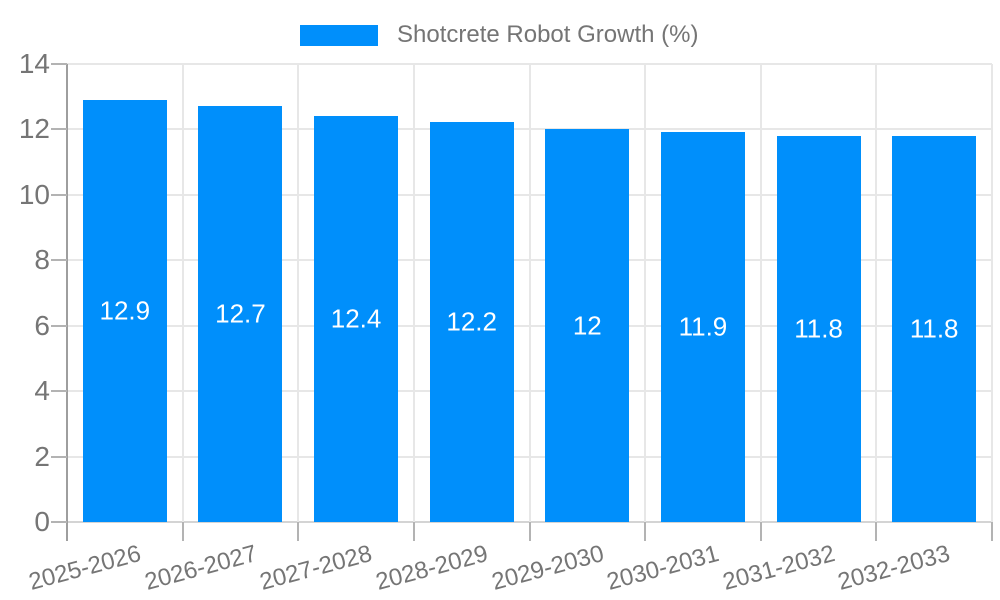 Image resolution: width=1000 pixels, height=600 pixels. Describe the element at coordinates (778, 568) in the screenshot. I see `x-axis-tick-label: 2031-2032` at that location.